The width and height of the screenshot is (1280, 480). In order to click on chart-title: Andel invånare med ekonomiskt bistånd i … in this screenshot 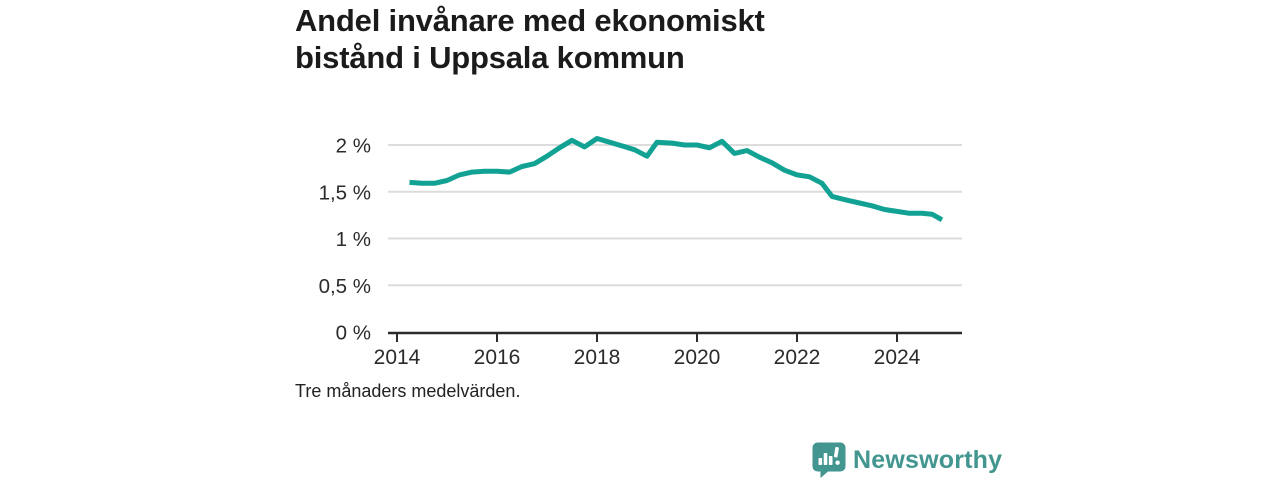, I will do `click(530, 39)`.